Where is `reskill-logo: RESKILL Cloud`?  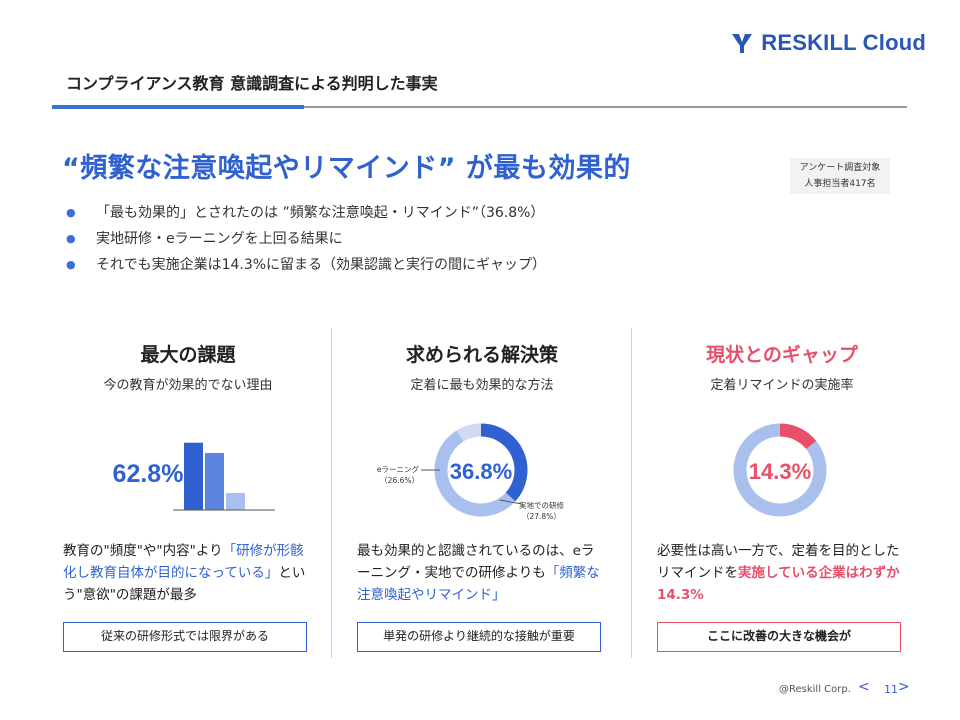
reskill-logo: RESKILL Cloud is located at coordinates (827, 43).